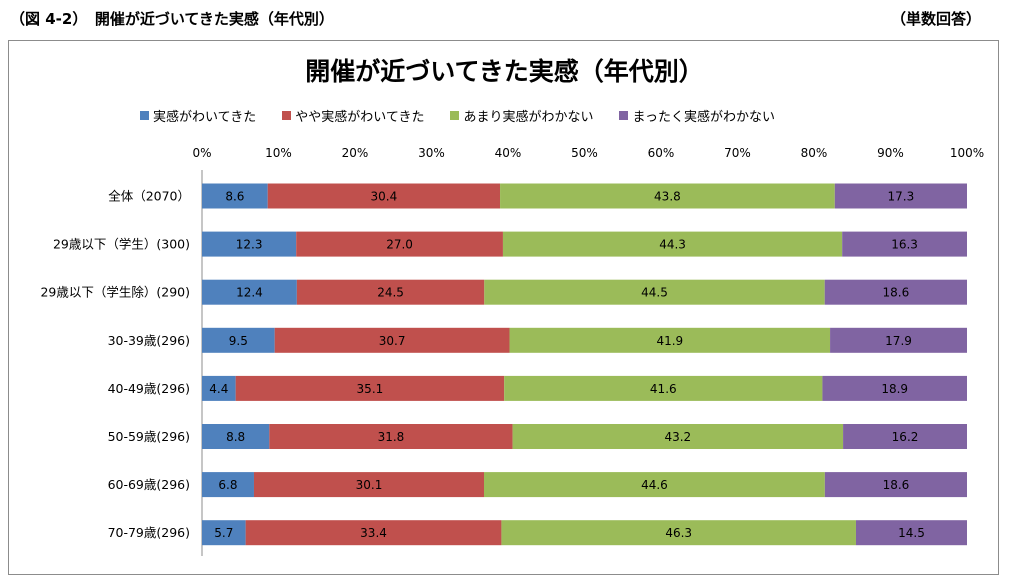 This screenshot has width=1009, height=581. I want to click on x-tick-label: 70%, so click(737, 153).